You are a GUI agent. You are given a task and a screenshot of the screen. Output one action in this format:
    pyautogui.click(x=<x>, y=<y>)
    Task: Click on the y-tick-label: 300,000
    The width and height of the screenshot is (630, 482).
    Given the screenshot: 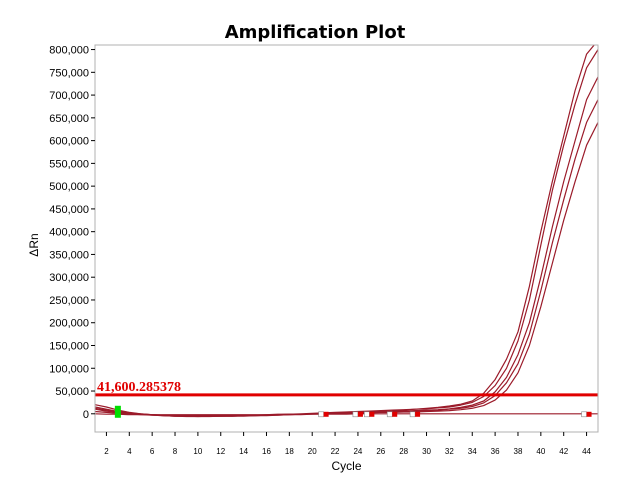 What is the action you would take?
    pyautogui.click(x=69, y=278)
    